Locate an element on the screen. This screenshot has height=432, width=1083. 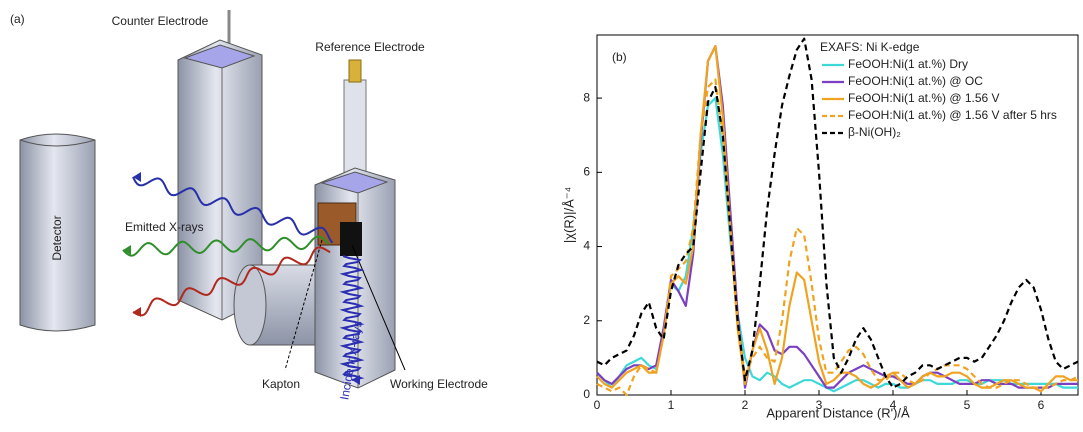
detector is located at coordinates (57, 232).